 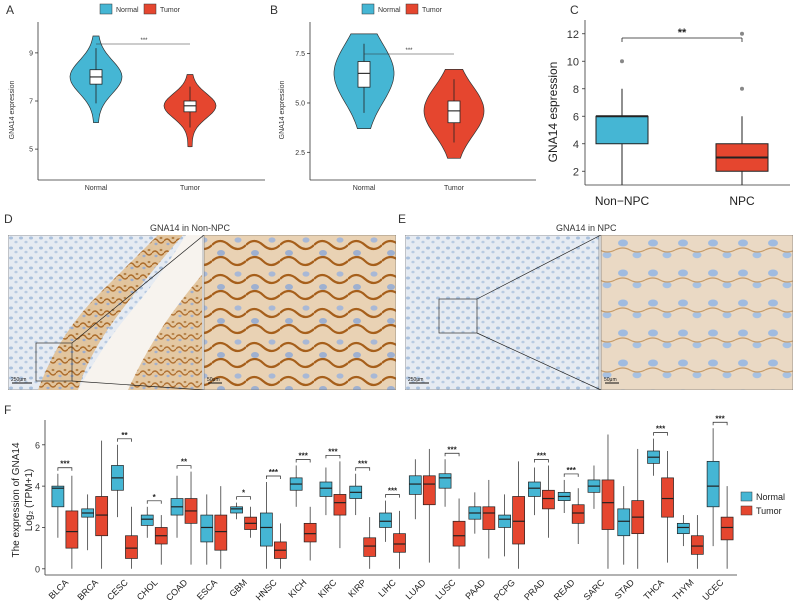 I want to click on box-lusc-normal, so click(x=445, y=481).